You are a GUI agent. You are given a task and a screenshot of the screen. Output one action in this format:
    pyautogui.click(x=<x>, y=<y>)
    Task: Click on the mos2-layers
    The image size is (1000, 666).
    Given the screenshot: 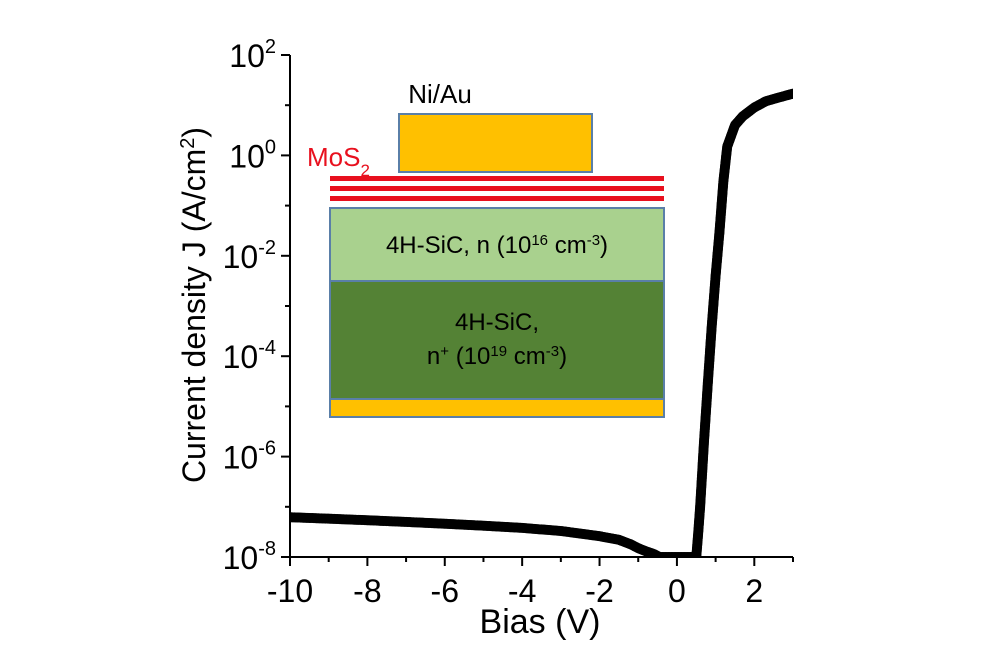 What is the action you would take?
    pyautogui.click(x=497, y=188)
    